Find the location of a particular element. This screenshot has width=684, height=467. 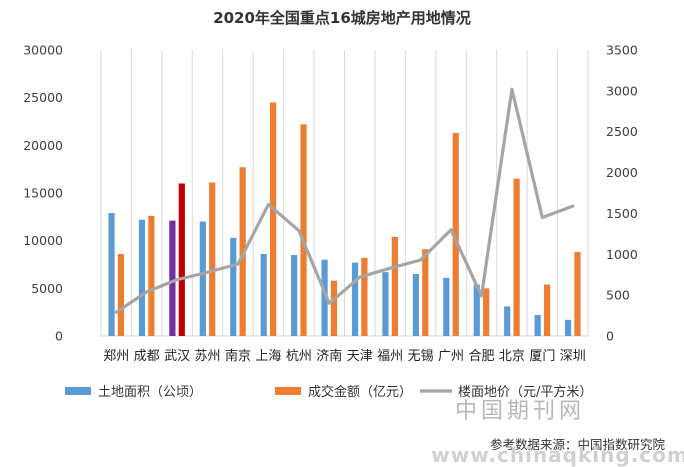

y-right-tick-label: 2000 is located at coordinates (622, 172).